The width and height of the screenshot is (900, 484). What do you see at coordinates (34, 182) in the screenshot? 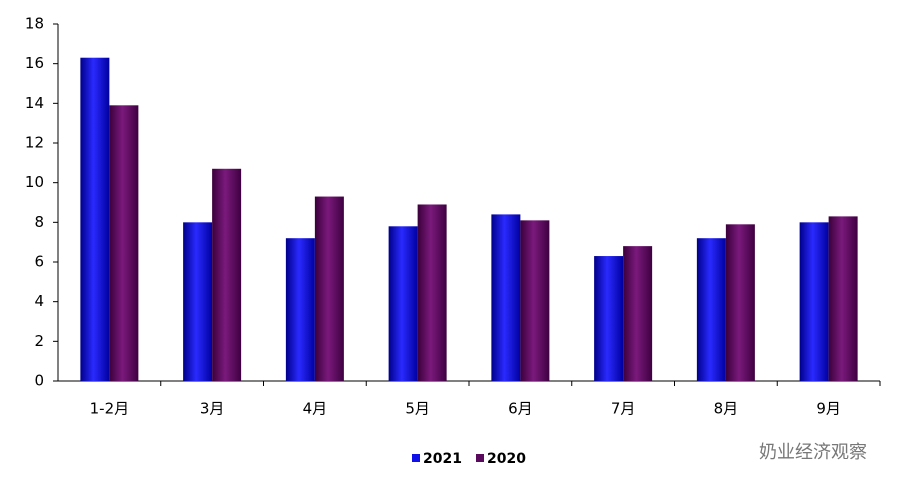
I see `y-tick-label: 10` at bounding box center [34, 182].